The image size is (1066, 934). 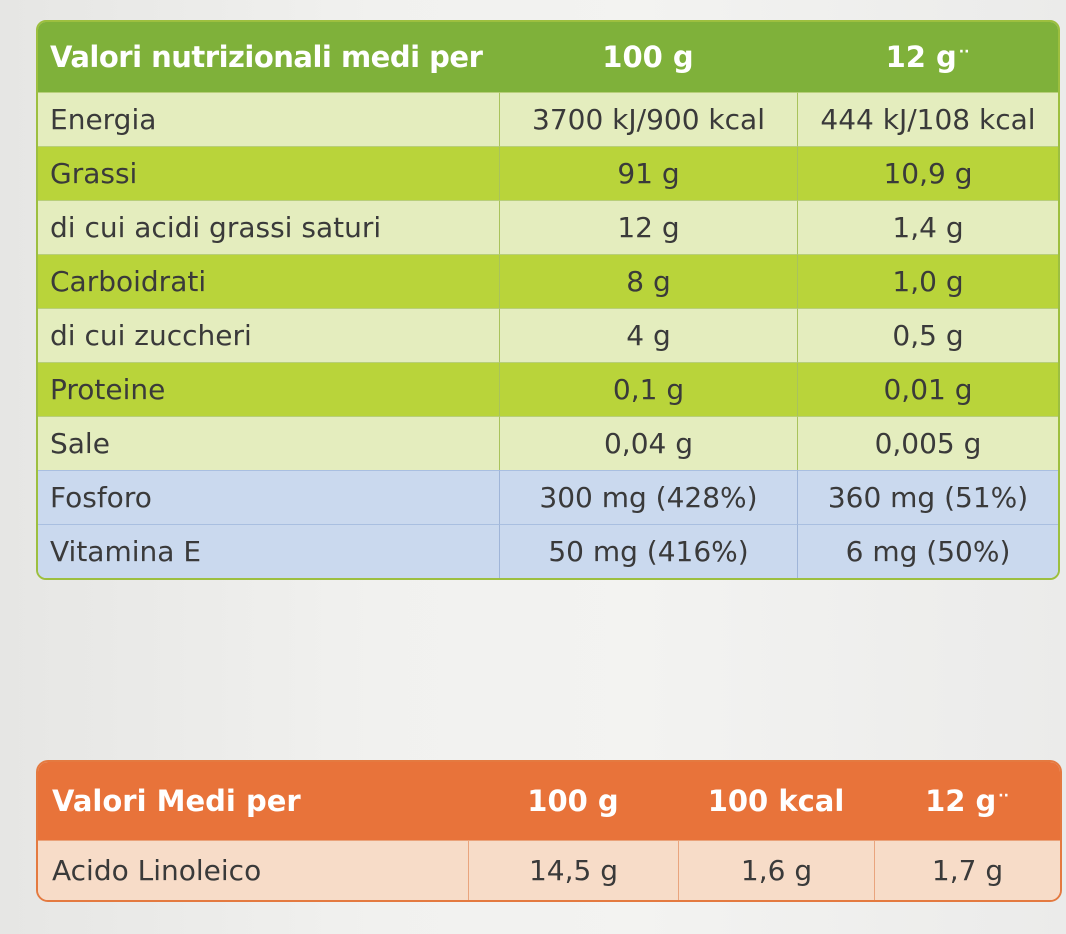 I want to click on table-row: Grassi 91 g 10,9 g, so click(x=548, y=173).